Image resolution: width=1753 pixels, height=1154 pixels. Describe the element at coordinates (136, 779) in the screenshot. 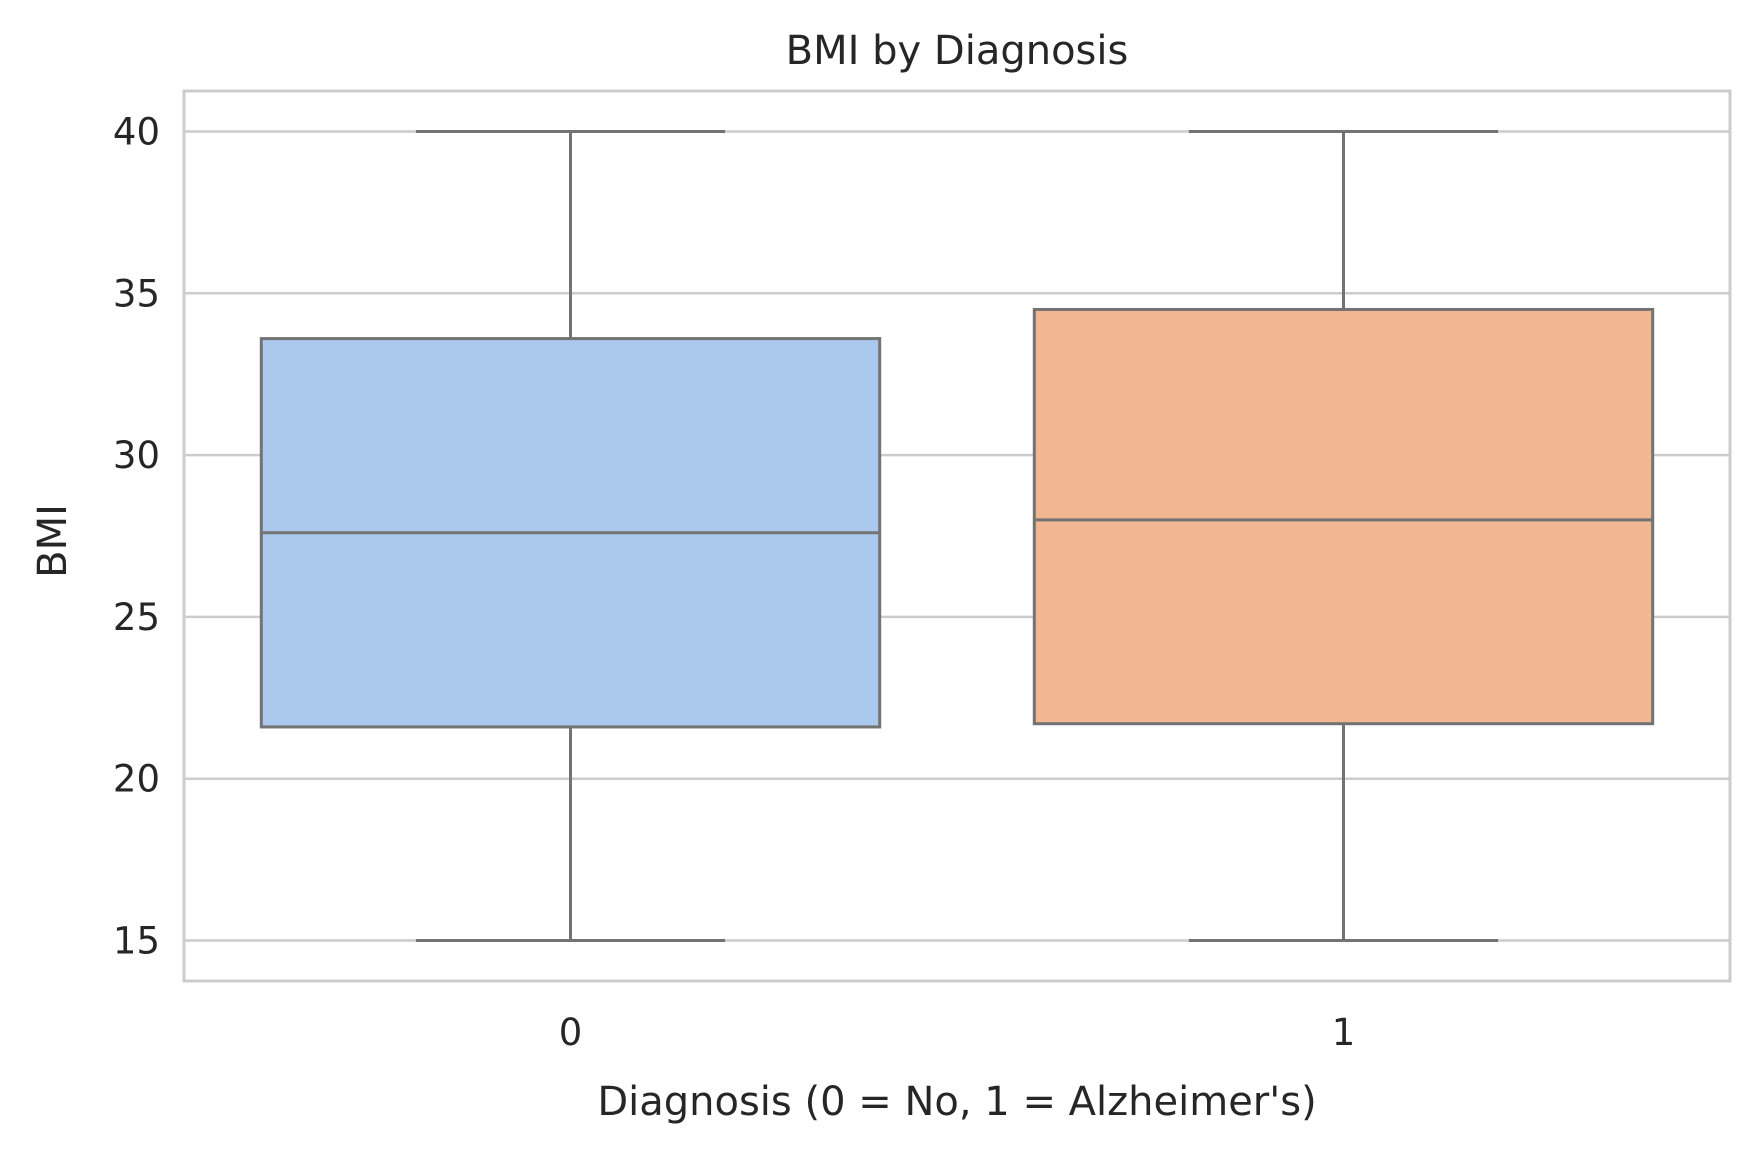

I see `y-tick-label: 20` at that location.